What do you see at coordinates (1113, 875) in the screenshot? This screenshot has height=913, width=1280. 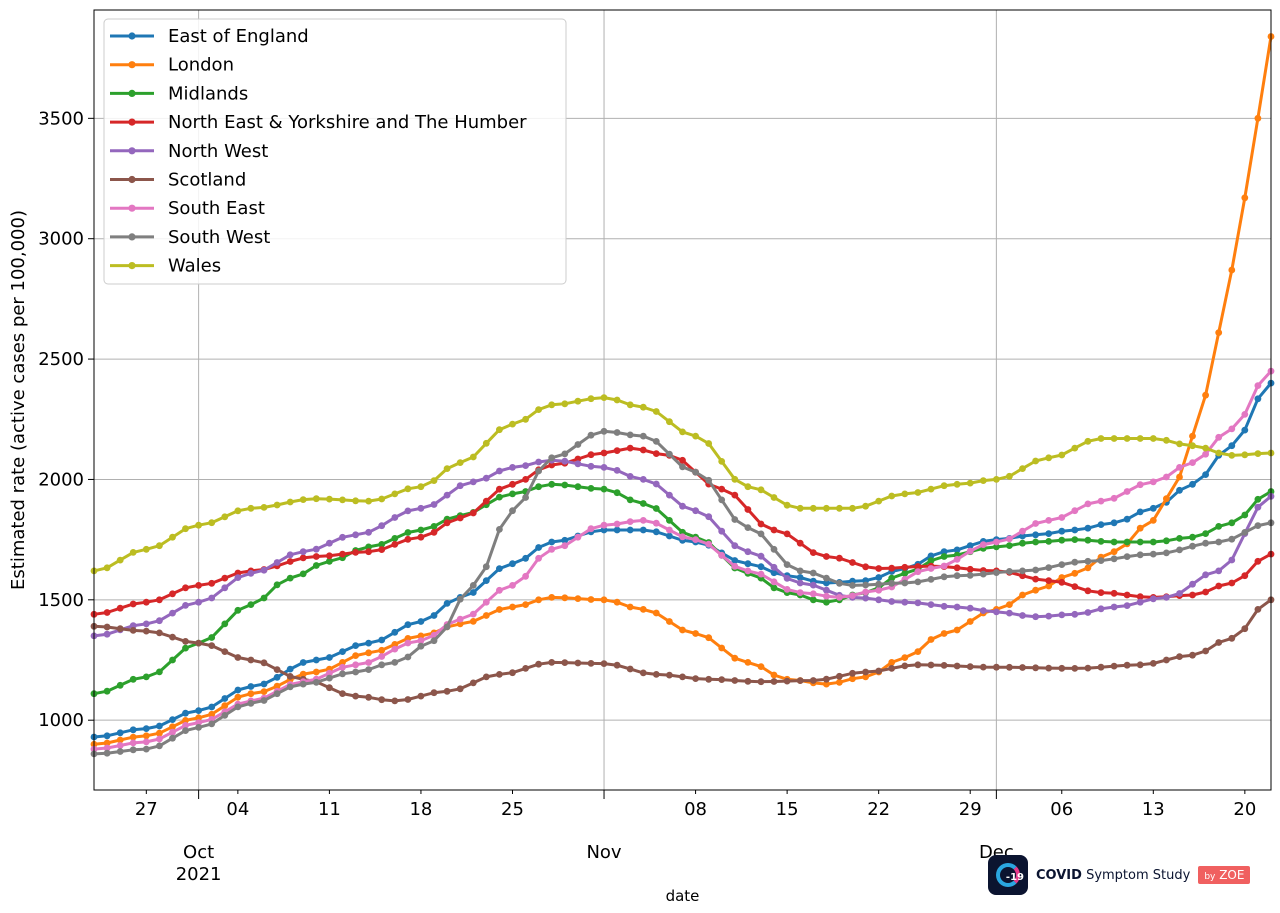 I see `logo-brand: COVID Symptom Study` at bounding box center [1113, 875].